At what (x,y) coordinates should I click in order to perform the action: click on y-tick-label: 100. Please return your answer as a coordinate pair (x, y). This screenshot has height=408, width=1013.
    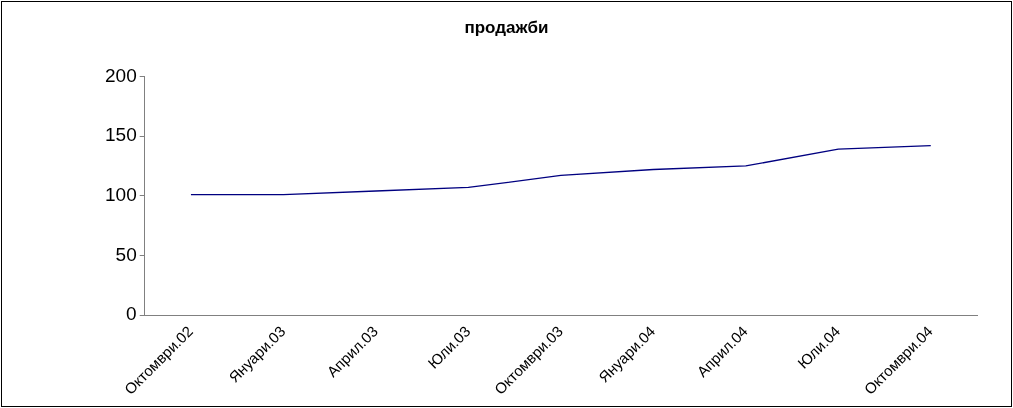
    Looking at the image, I should click on (121, 194).